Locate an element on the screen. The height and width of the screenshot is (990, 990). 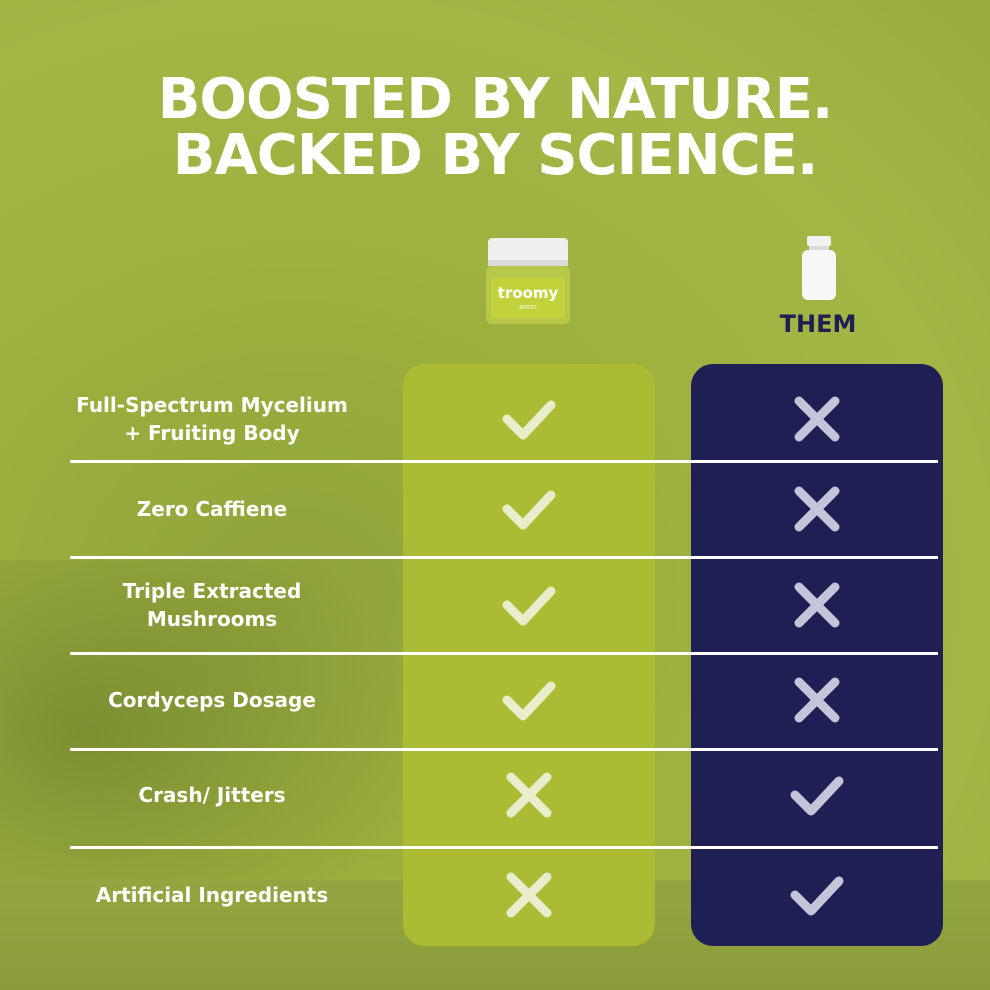
row-label: Crash/ Jitters is located at coordinates (212, 795).